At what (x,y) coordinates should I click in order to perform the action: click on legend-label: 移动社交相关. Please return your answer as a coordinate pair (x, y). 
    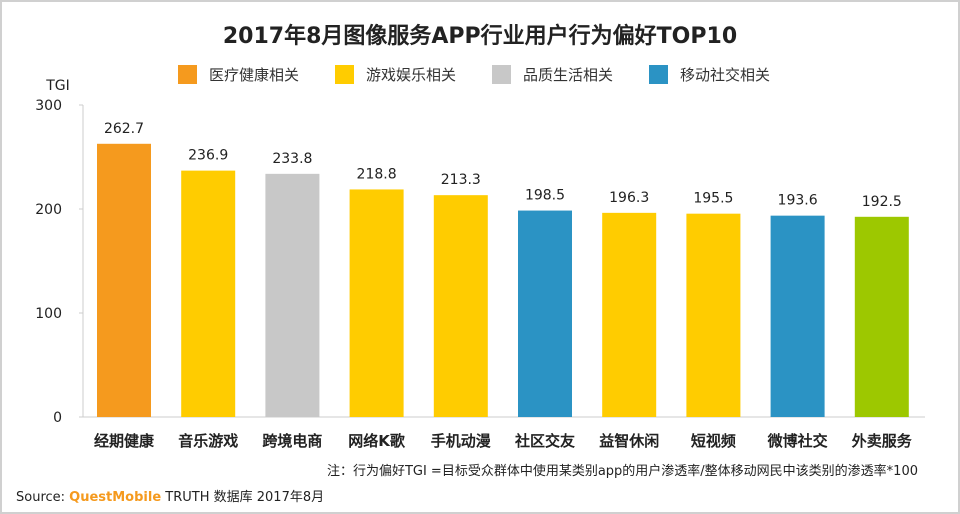
    Looking at the image, I should click on (725, 75).